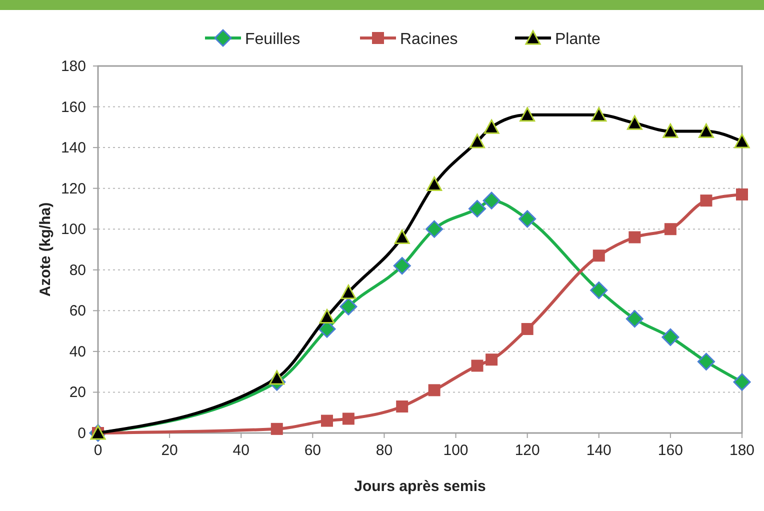 The height and width of the screenshot is (511, 764). What do you see at coordinates (313, 450) in the screenshot?
I see `x-tick-label: 60` at bounding box center [313, 450].